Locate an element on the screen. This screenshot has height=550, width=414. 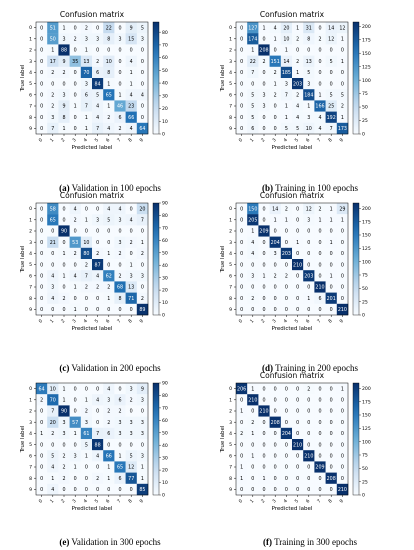
colorbar-tick-label: 150 is located at coordinates (366, 416).